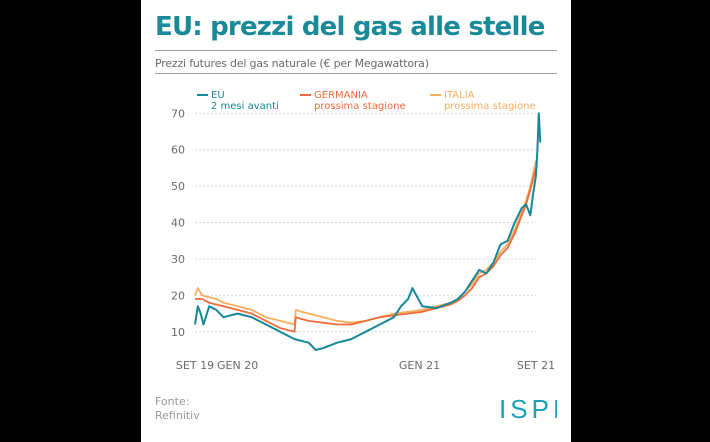 The width and height of the screenshot is (710, 442). I want to click on y-tick-label: 20, so click(178, 295).